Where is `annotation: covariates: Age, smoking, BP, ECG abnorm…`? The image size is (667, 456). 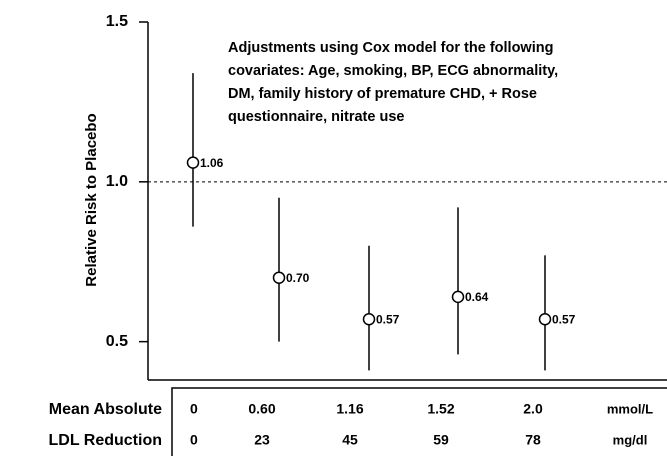
annotation: covariates: Age, smoking, BP, ECG abnorm… is located at coordinates (393, 71).